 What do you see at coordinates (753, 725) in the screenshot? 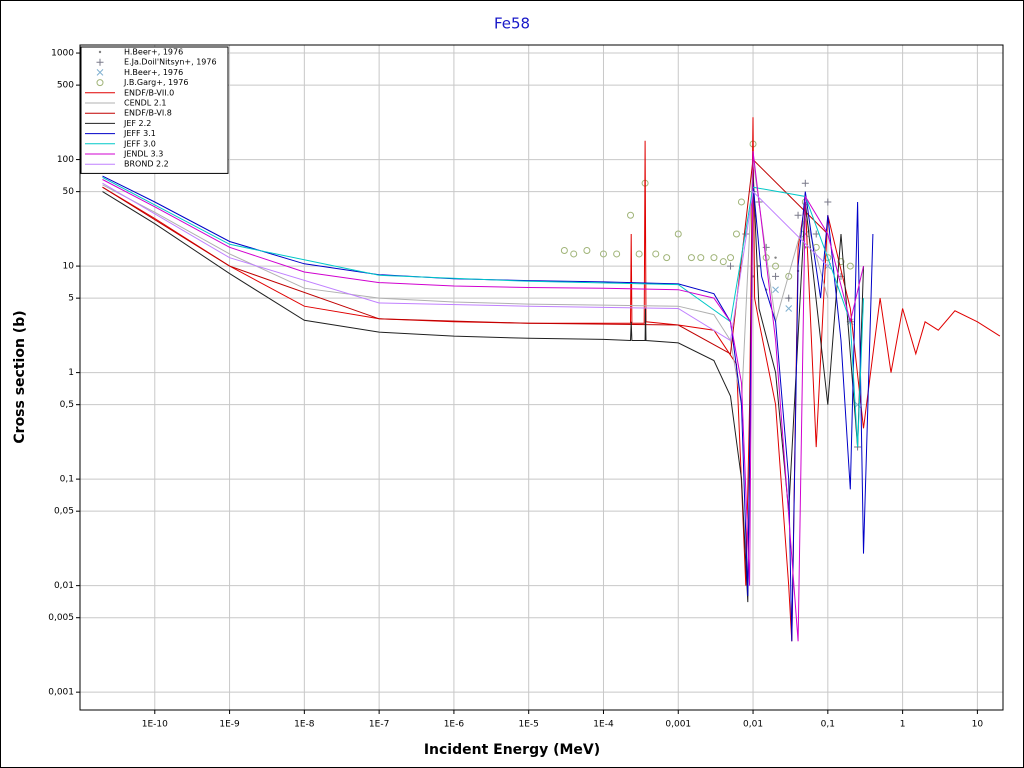
I see `x-tick-label: 0,01` at bounding box center [753, 725].